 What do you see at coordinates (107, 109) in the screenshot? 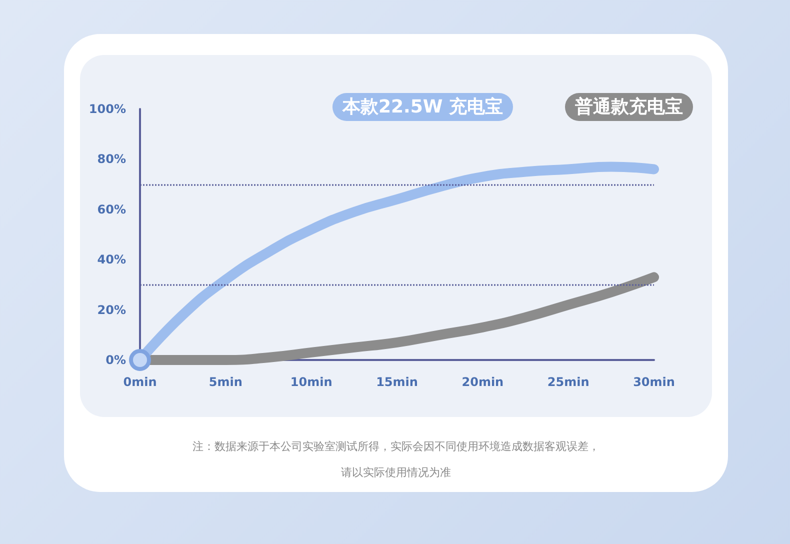
I see `y-tick-label: 100%` at bounding box center [107, 109].